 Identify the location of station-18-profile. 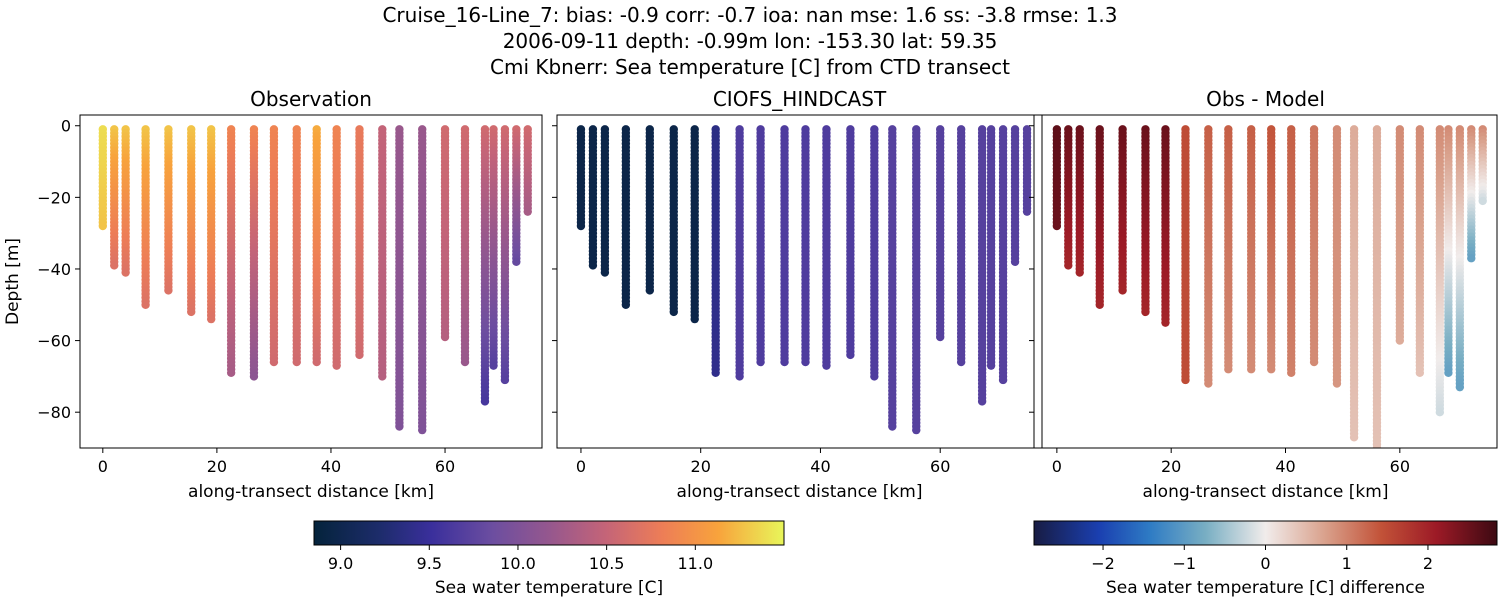
(961, 246).